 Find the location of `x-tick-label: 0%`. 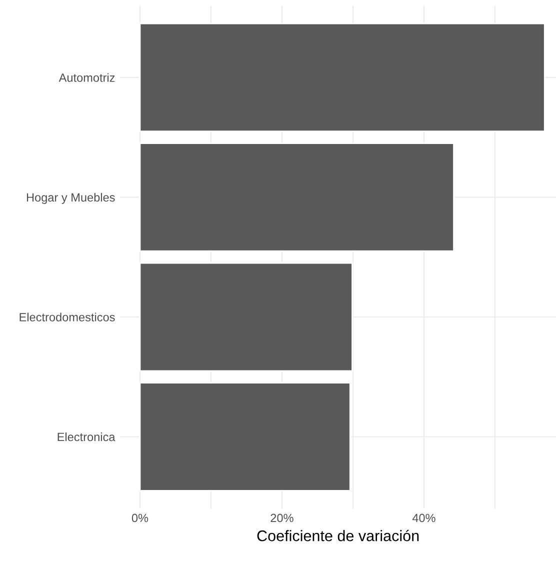

x-tick-label: 0% is located at coordinates (140, 518).